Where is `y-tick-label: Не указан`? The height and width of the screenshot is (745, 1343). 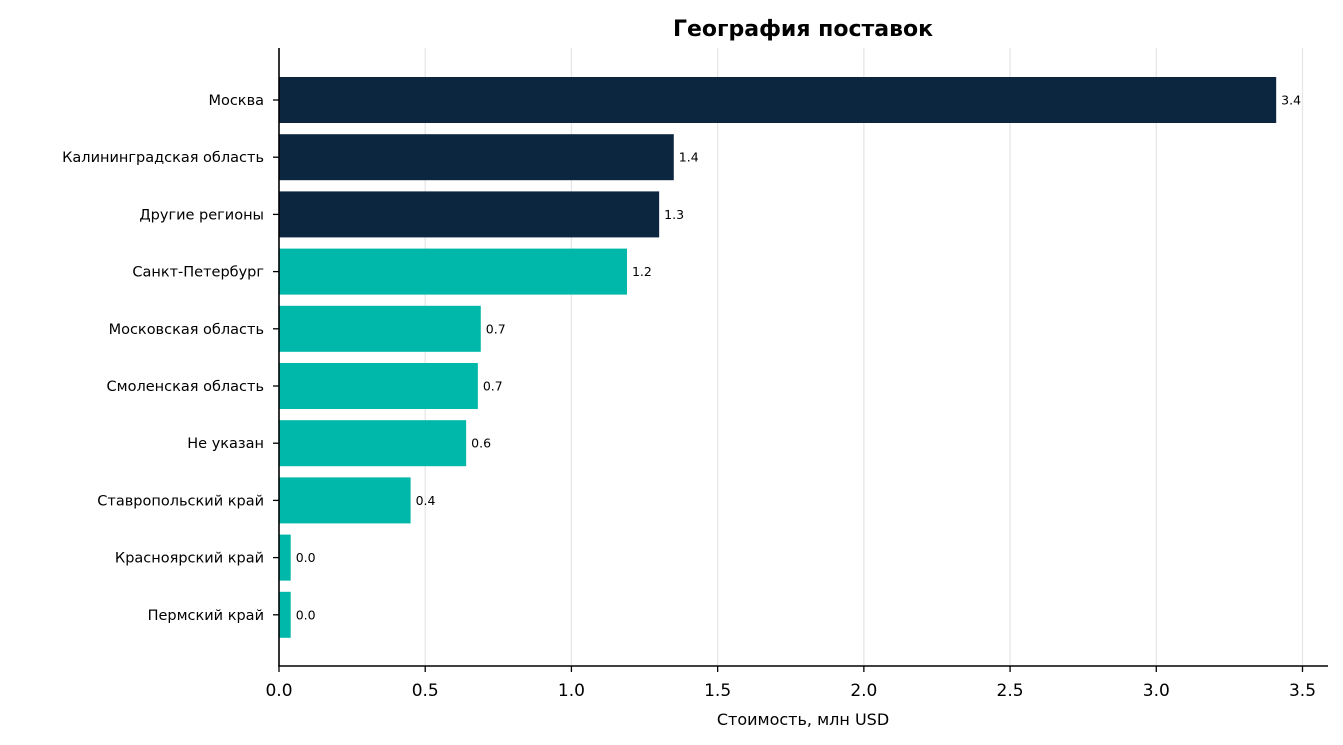 y-tick-label: Не указан is located at coordinates (225, 444).